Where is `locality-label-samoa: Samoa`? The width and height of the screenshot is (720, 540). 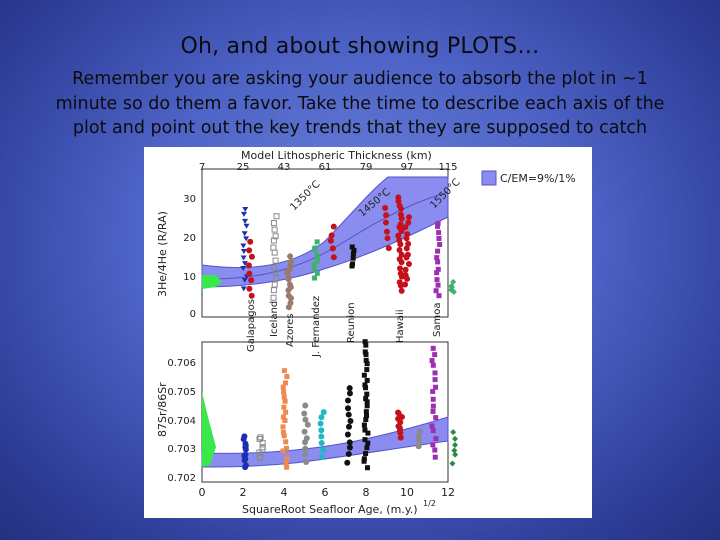 locality-label-samoa: Samoa is located at coordinates (437, 320).